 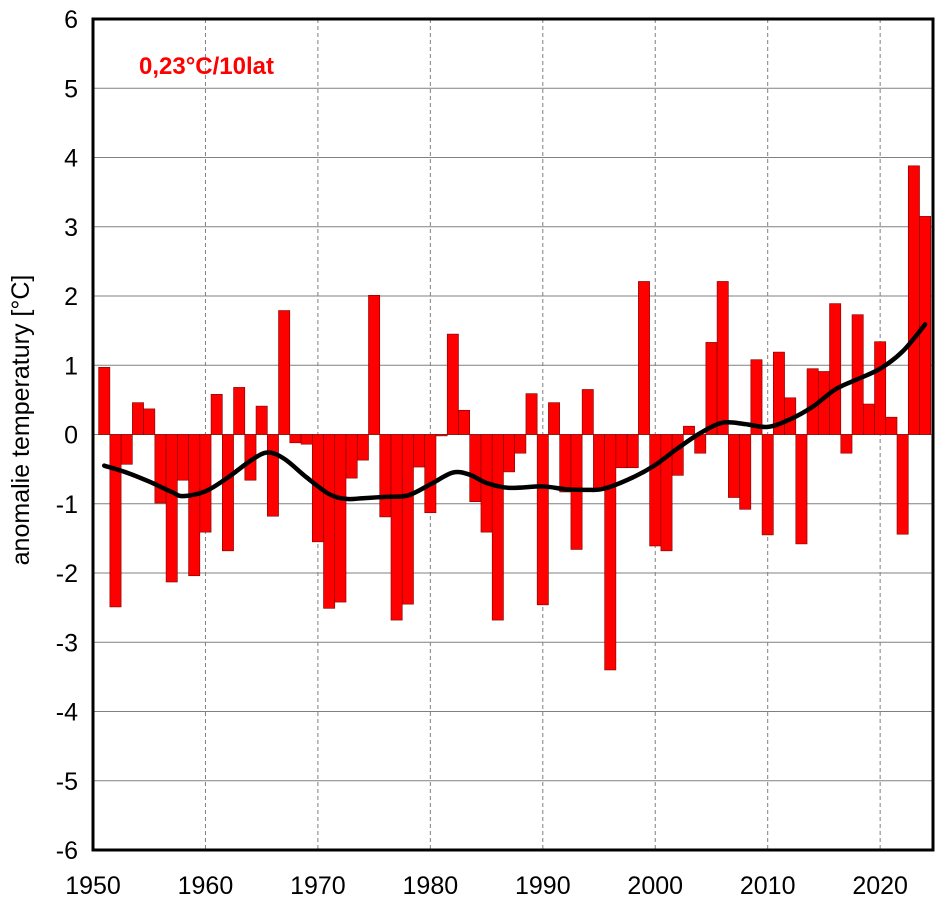 I want to click on bar-1969, so click(x=306, y=439).